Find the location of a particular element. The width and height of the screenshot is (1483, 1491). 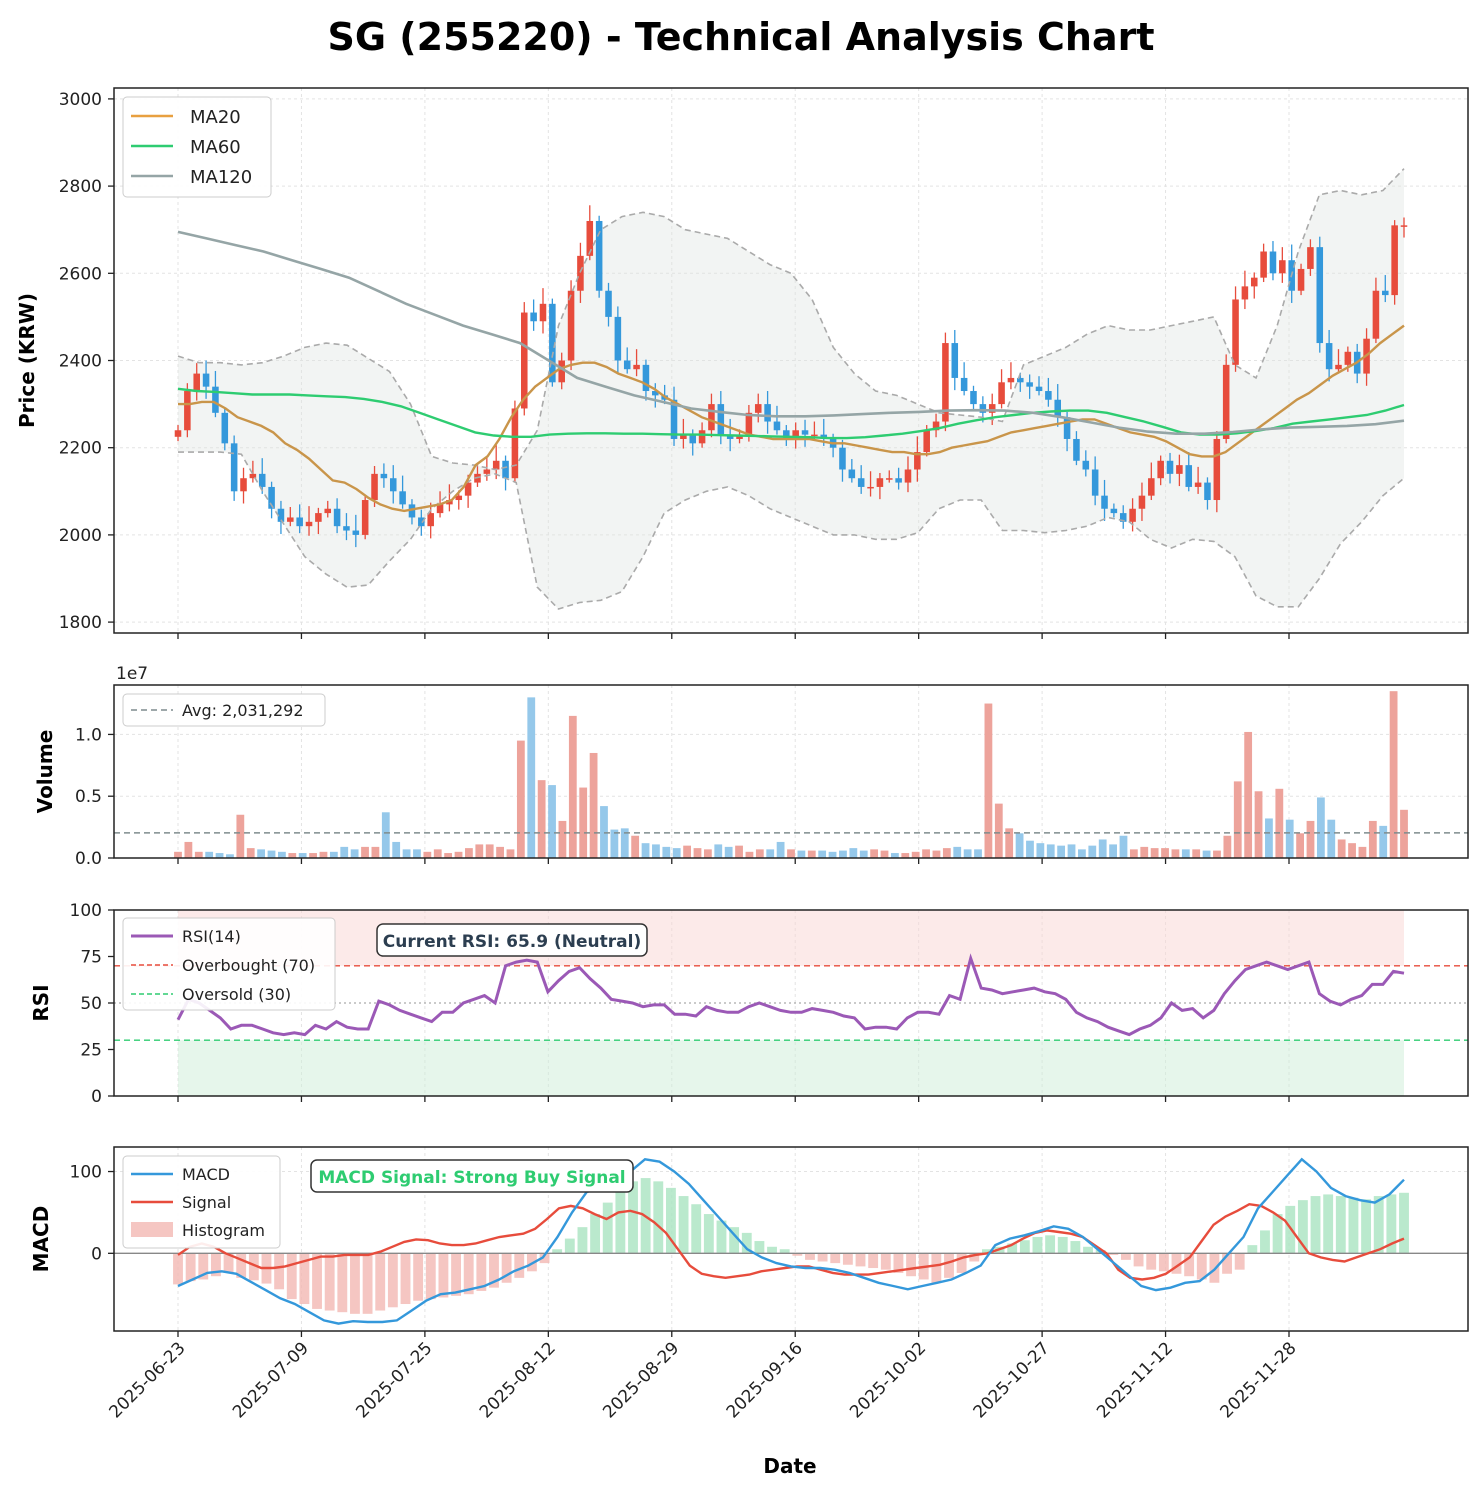

x-tick-label: 2025-10-02 is located at coordinates (888, 1380).